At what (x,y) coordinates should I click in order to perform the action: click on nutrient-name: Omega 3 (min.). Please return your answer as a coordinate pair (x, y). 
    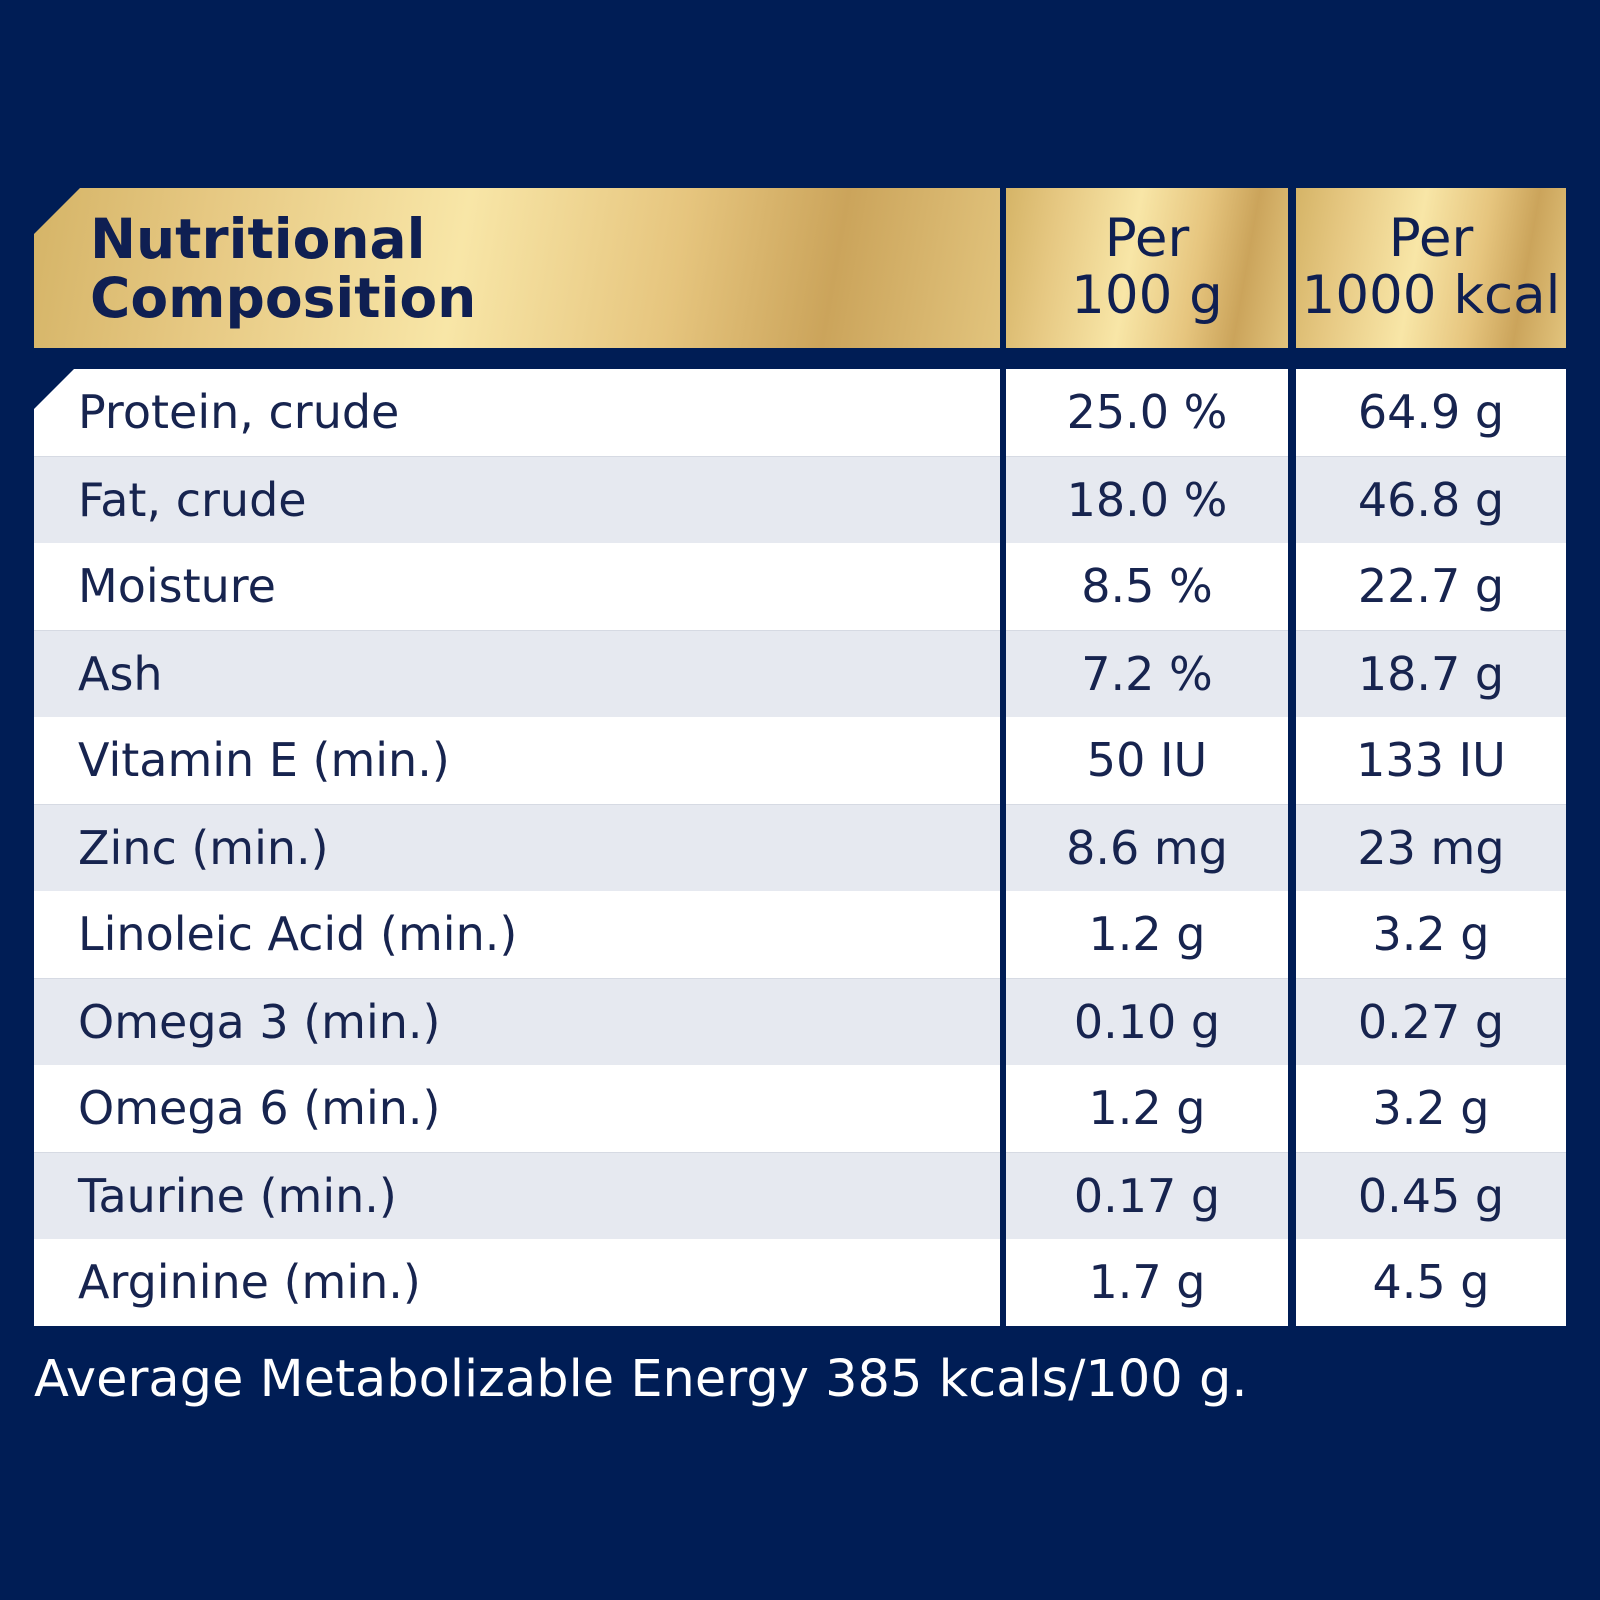
    Looking at the image, I should click on (517, 1021).